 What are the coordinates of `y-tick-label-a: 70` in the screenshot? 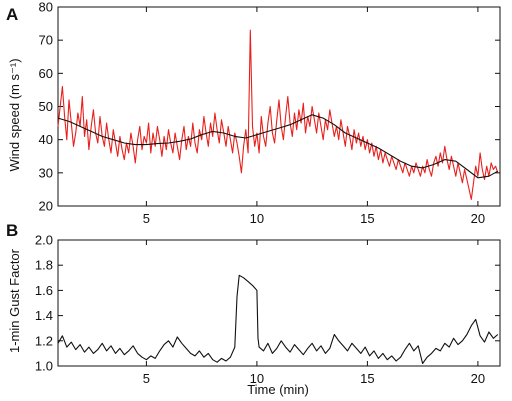 It's located at (46, 40).